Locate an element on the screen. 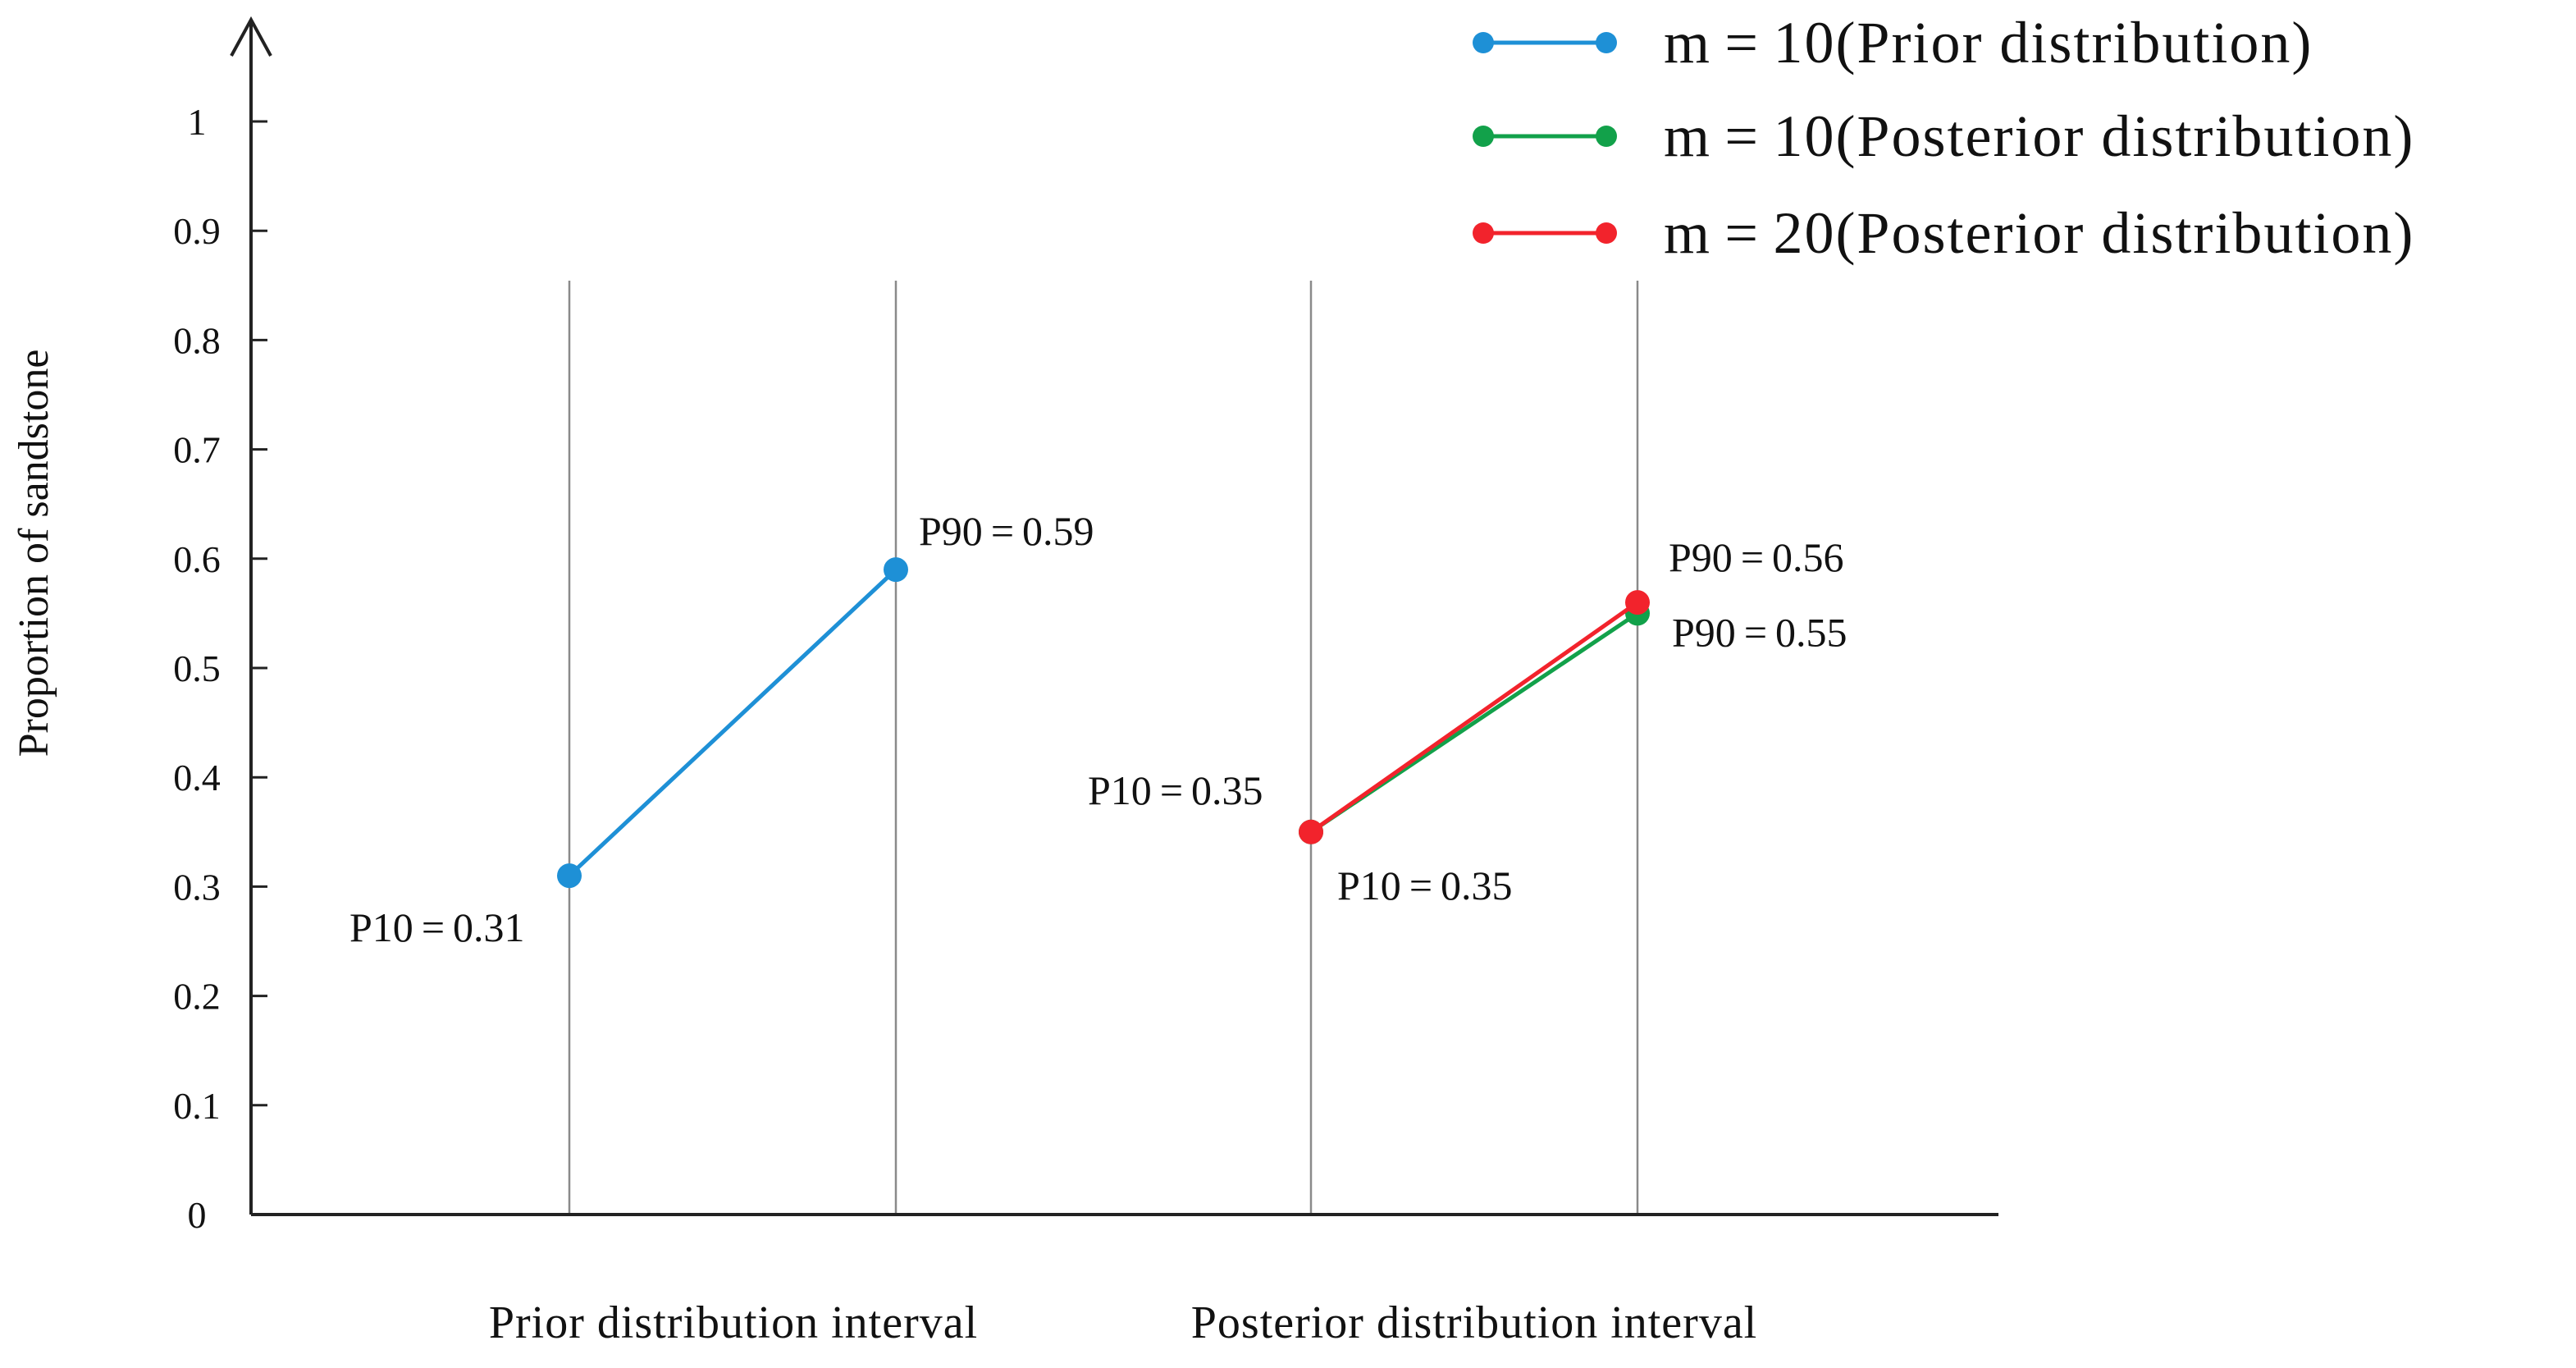 The image size is (2576, 1368). y-tick-label: 0.1 is located at coordinates (197, 1106).